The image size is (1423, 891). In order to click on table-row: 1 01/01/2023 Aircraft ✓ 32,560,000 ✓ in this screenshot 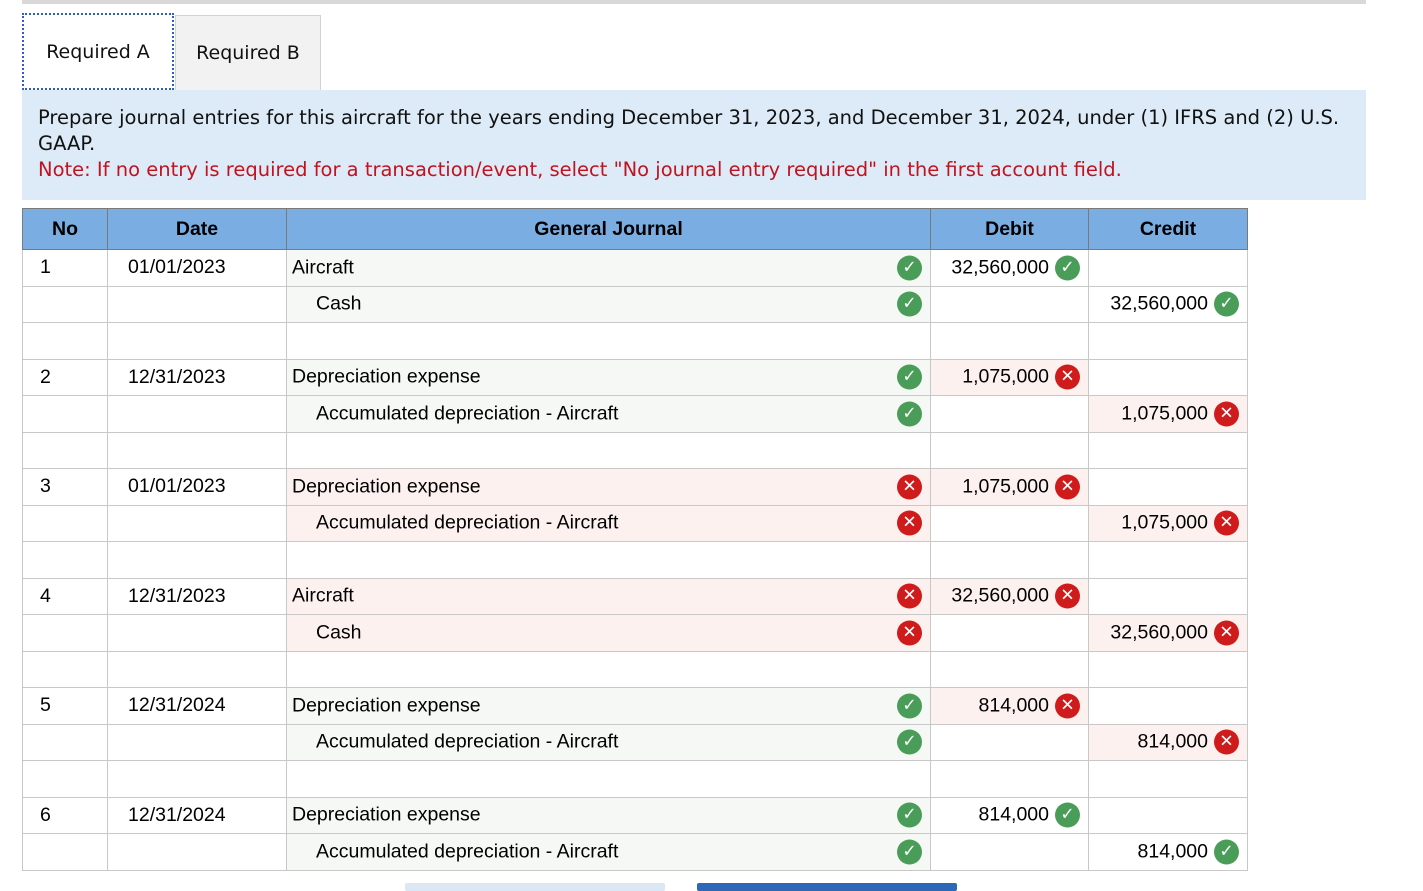, I will do `click(635, 268)`.